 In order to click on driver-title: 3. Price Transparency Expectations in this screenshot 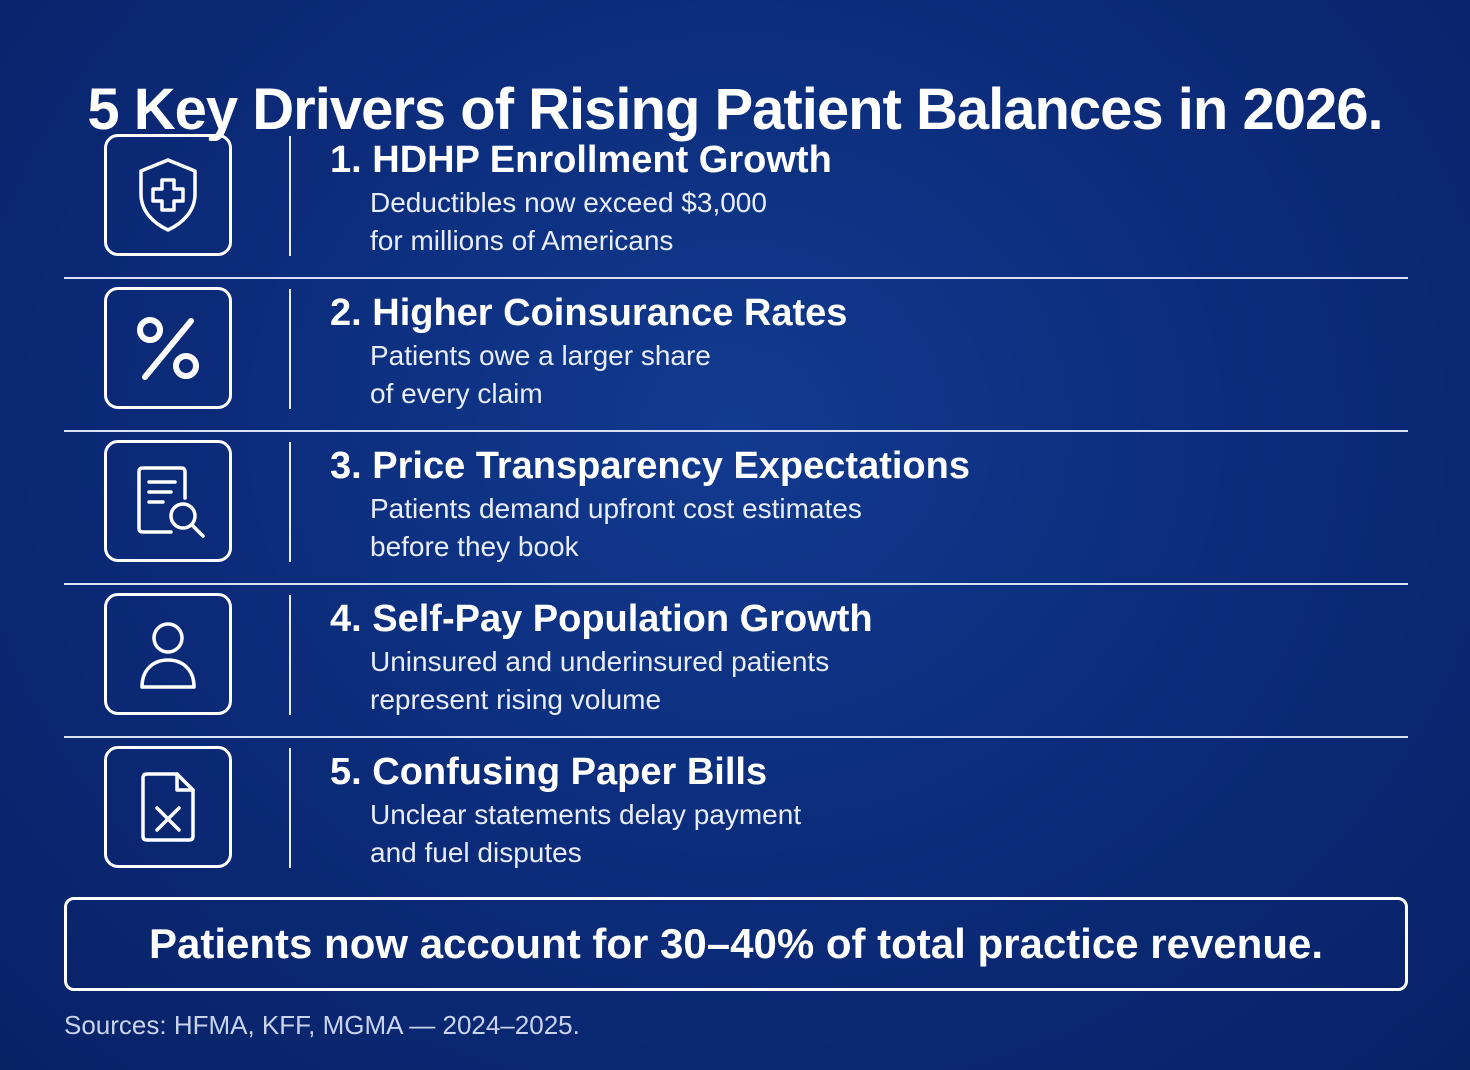, I will do `click(650, 466)`.